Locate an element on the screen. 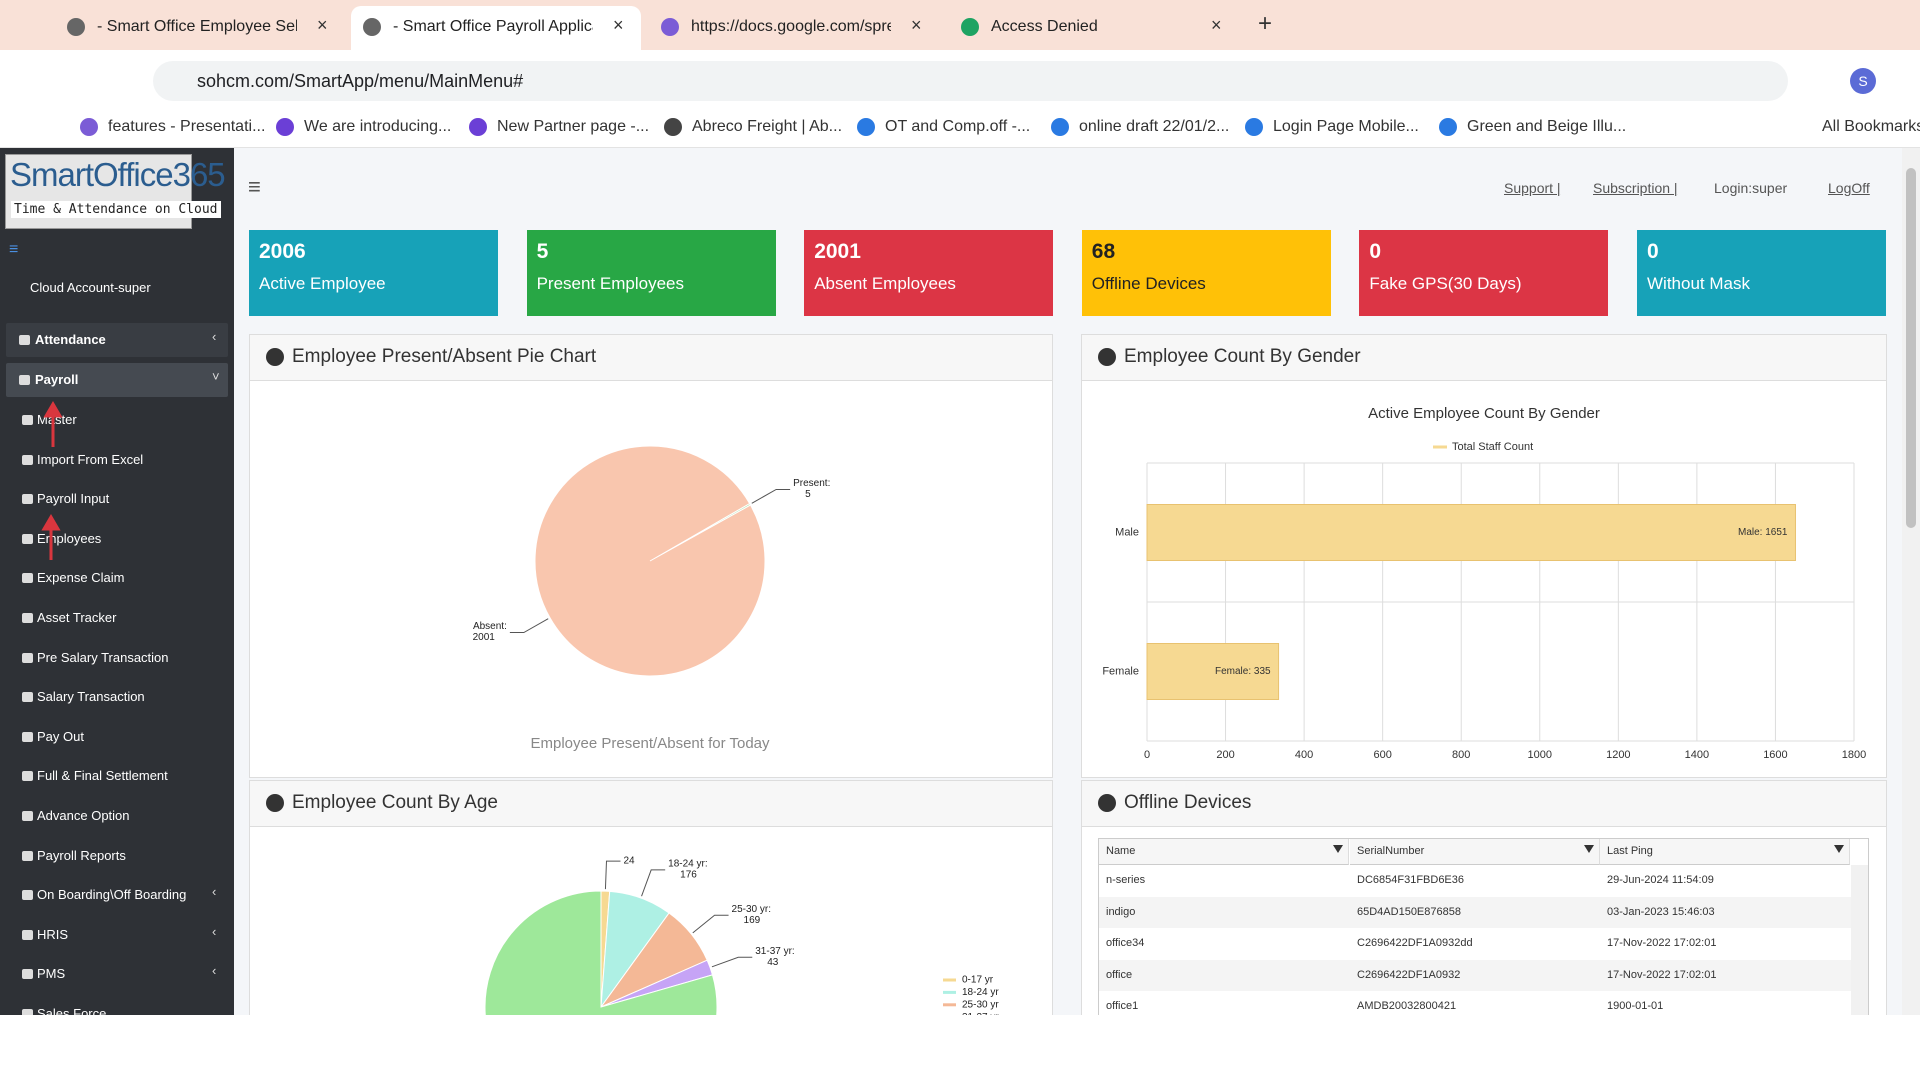 The image size is (1920, 1080). info-card: 2001 Absent Employees is located at coordinates (929, 273).